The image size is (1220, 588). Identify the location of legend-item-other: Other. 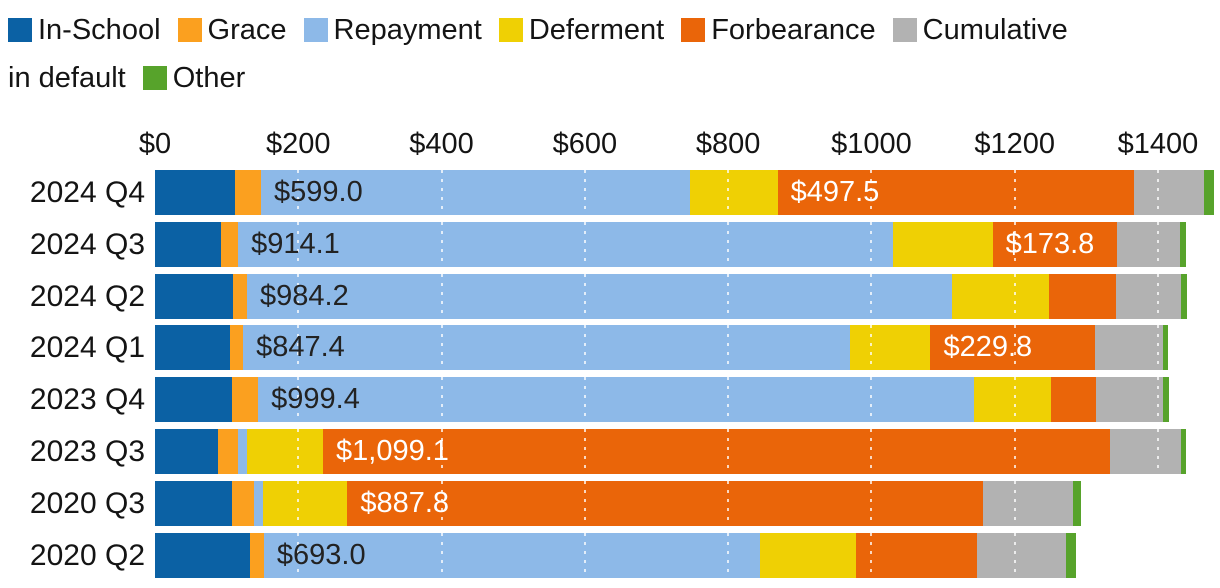
(194, 78).